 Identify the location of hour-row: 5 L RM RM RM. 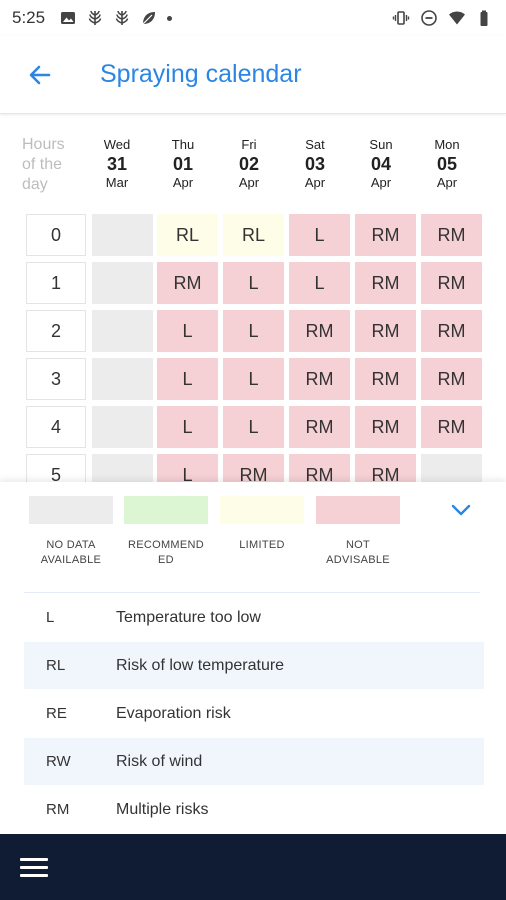
(253, 468).